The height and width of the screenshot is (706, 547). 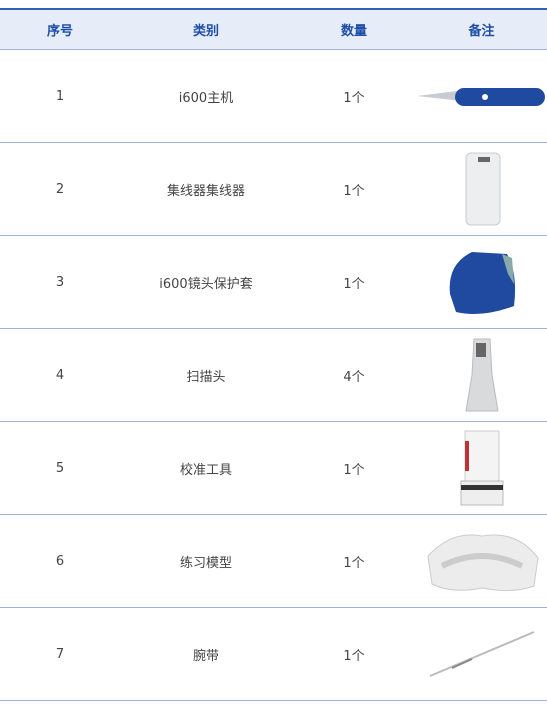 I want to click on cell: i600主机, so click(x=206, y=96).